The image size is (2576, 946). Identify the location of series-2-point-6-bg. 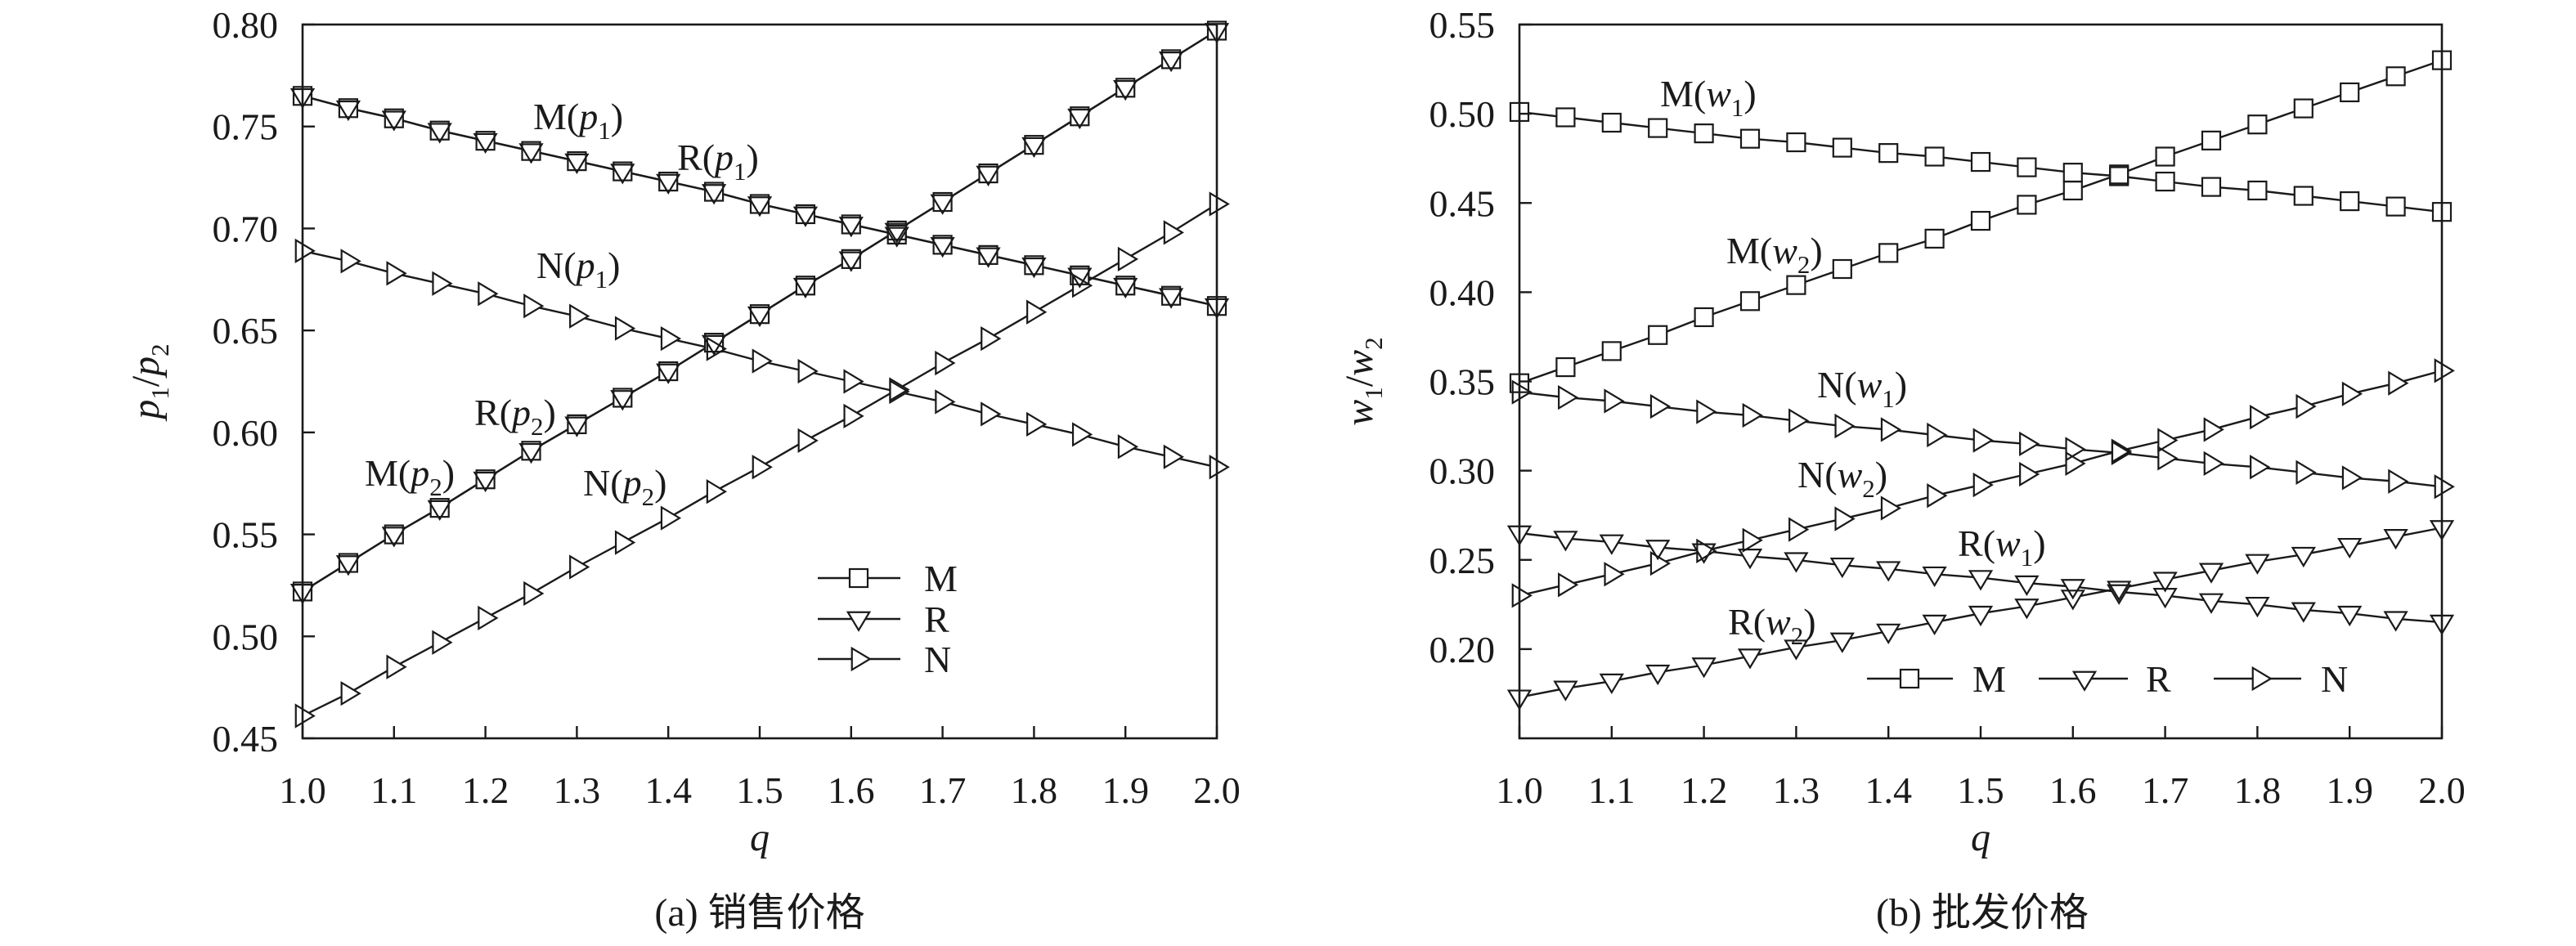
(1799, 421).